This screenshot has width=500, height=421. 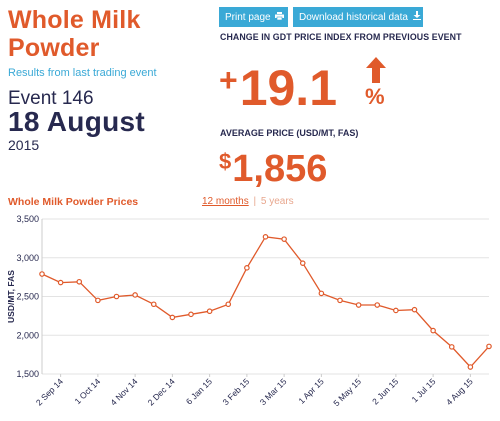 What do you see at coordinates (280, 17) in the screenshot?
I see `printer-icon` at bounding box center [280, 17].